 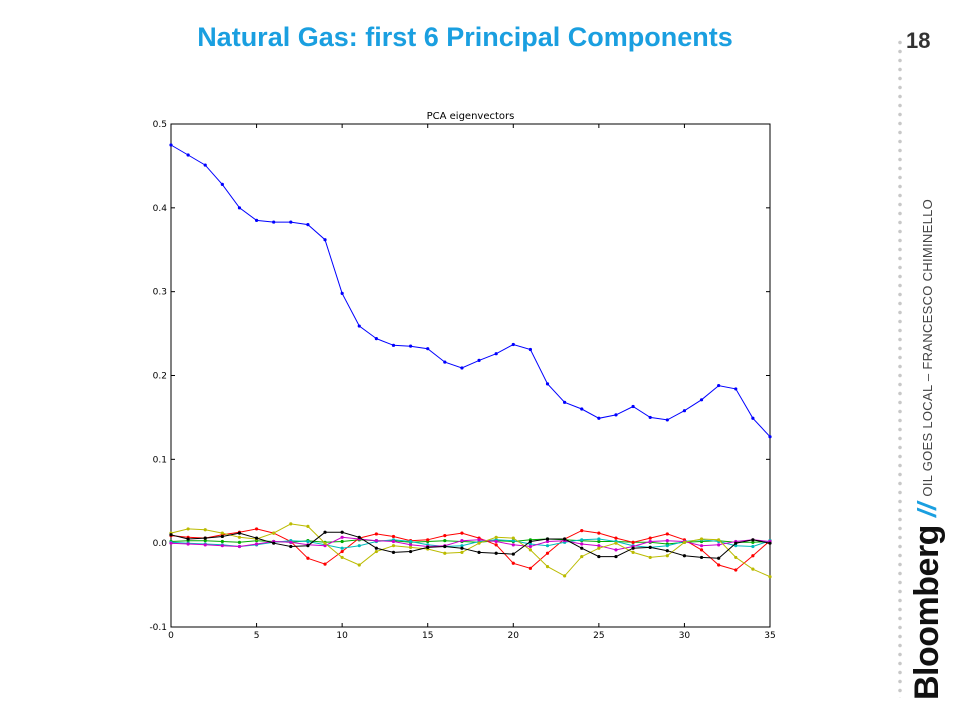 What do you see at coordinates (471, 116) in the screenshot?
I see `chart-title: PCA eigenvectors` at bounding box center [471, 116].